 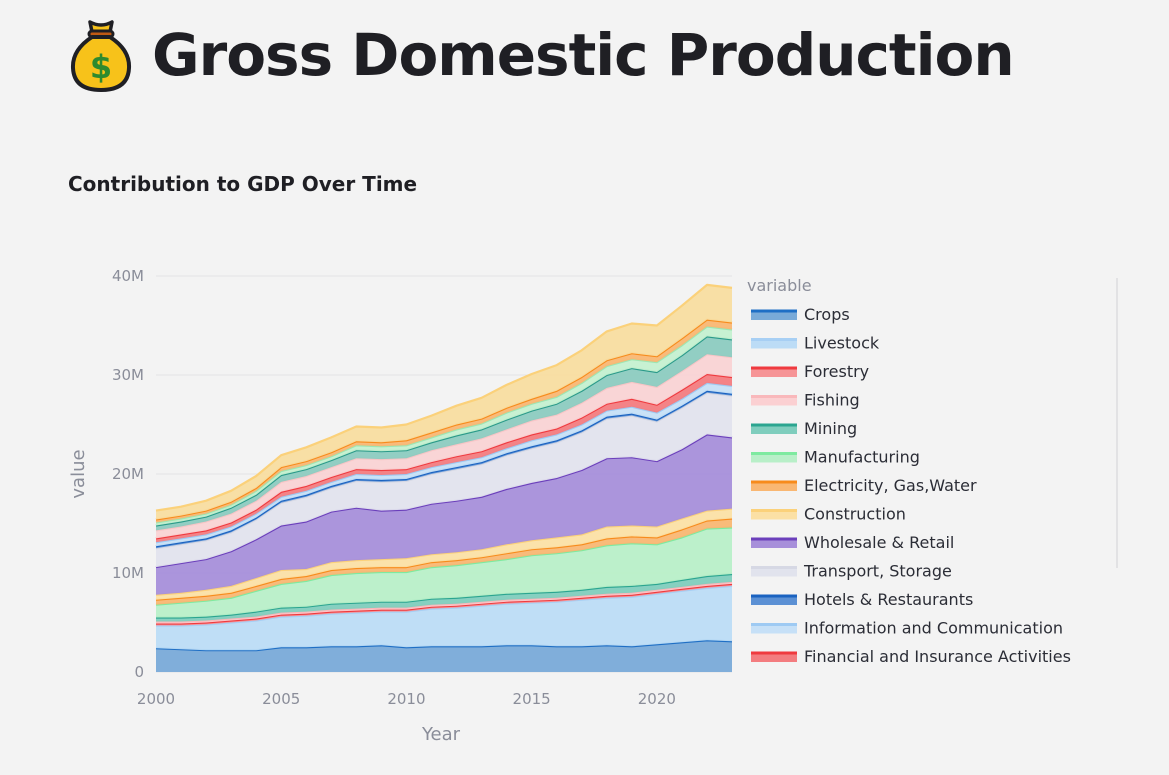 I want to click on legend-item: Wholesale & Retail, so click(x=852, y=542).